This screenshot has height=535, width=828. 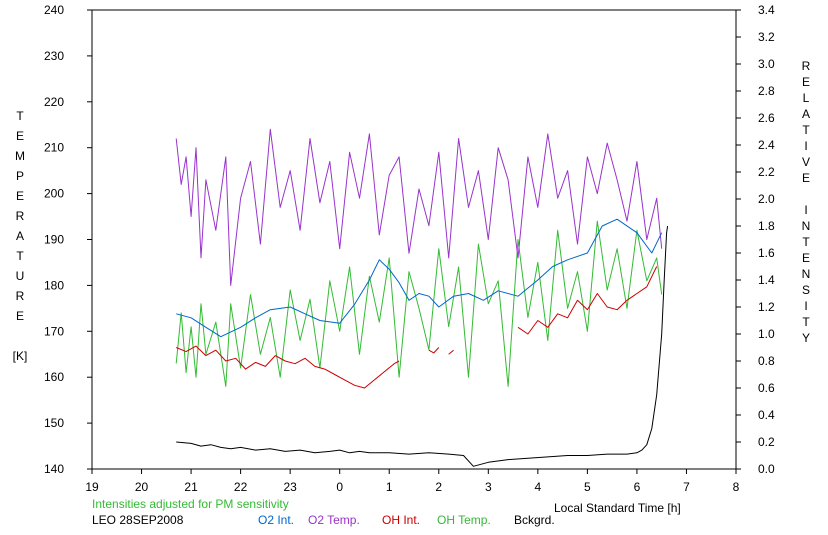 What do you see at coordinates (637, 487) in the screenshot?
I see `x-tick-label: 6` at bounding box center [637, 487].